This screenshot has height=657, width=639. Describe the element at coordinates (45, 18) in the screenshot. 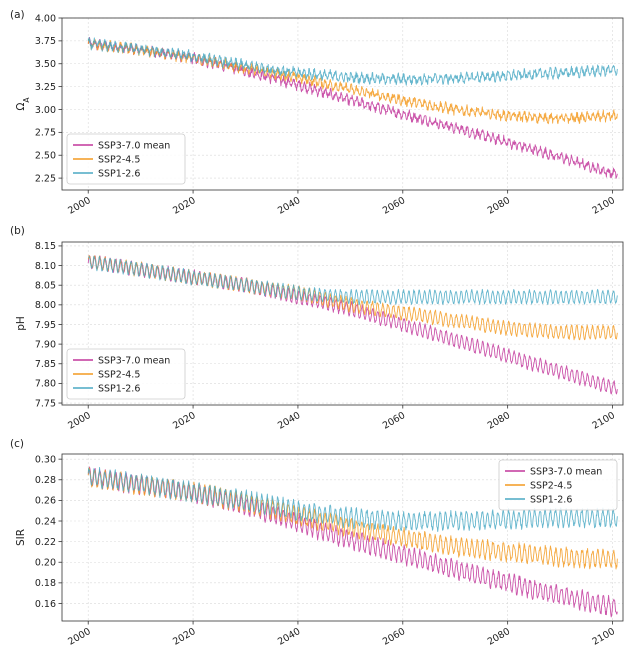

I see `y-tick-label: 4.00` at that location.